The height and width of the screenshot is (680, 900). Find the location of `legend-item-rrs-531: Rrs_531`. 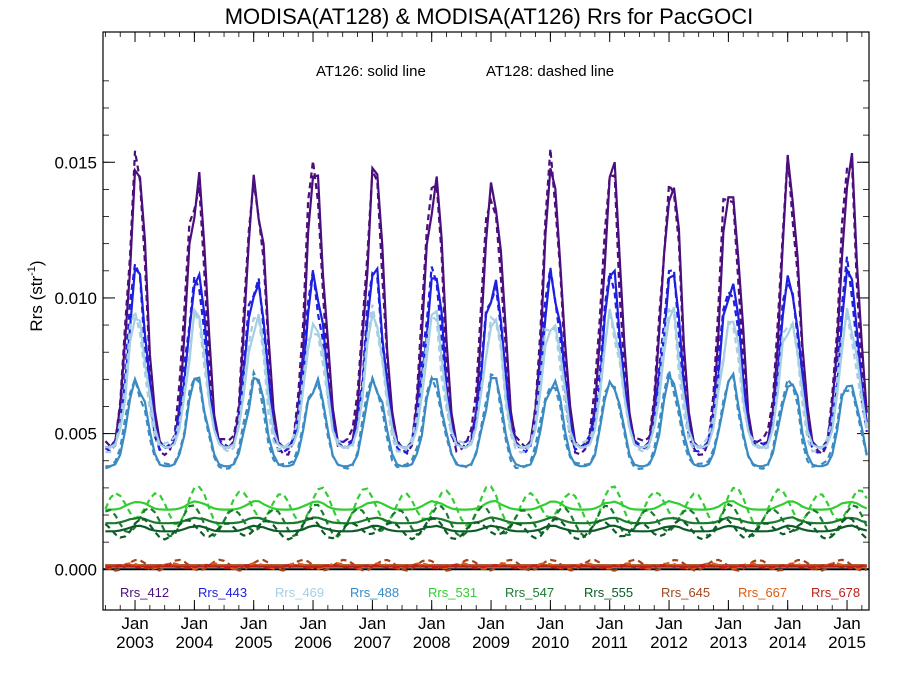

legend-item-rrs-531: Rrs_531 is located at coordinates (452, 592).